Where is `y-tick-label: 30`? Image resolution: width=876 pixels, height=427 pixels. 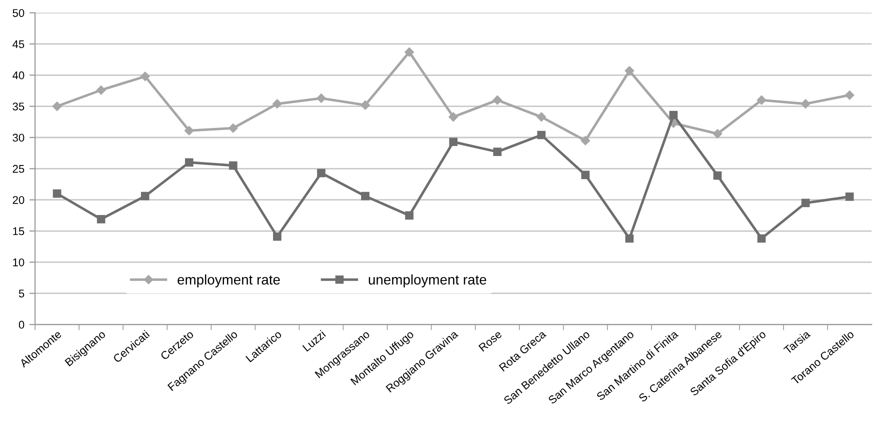
y-tick-label: 30 is located at coordinates (18, 138).